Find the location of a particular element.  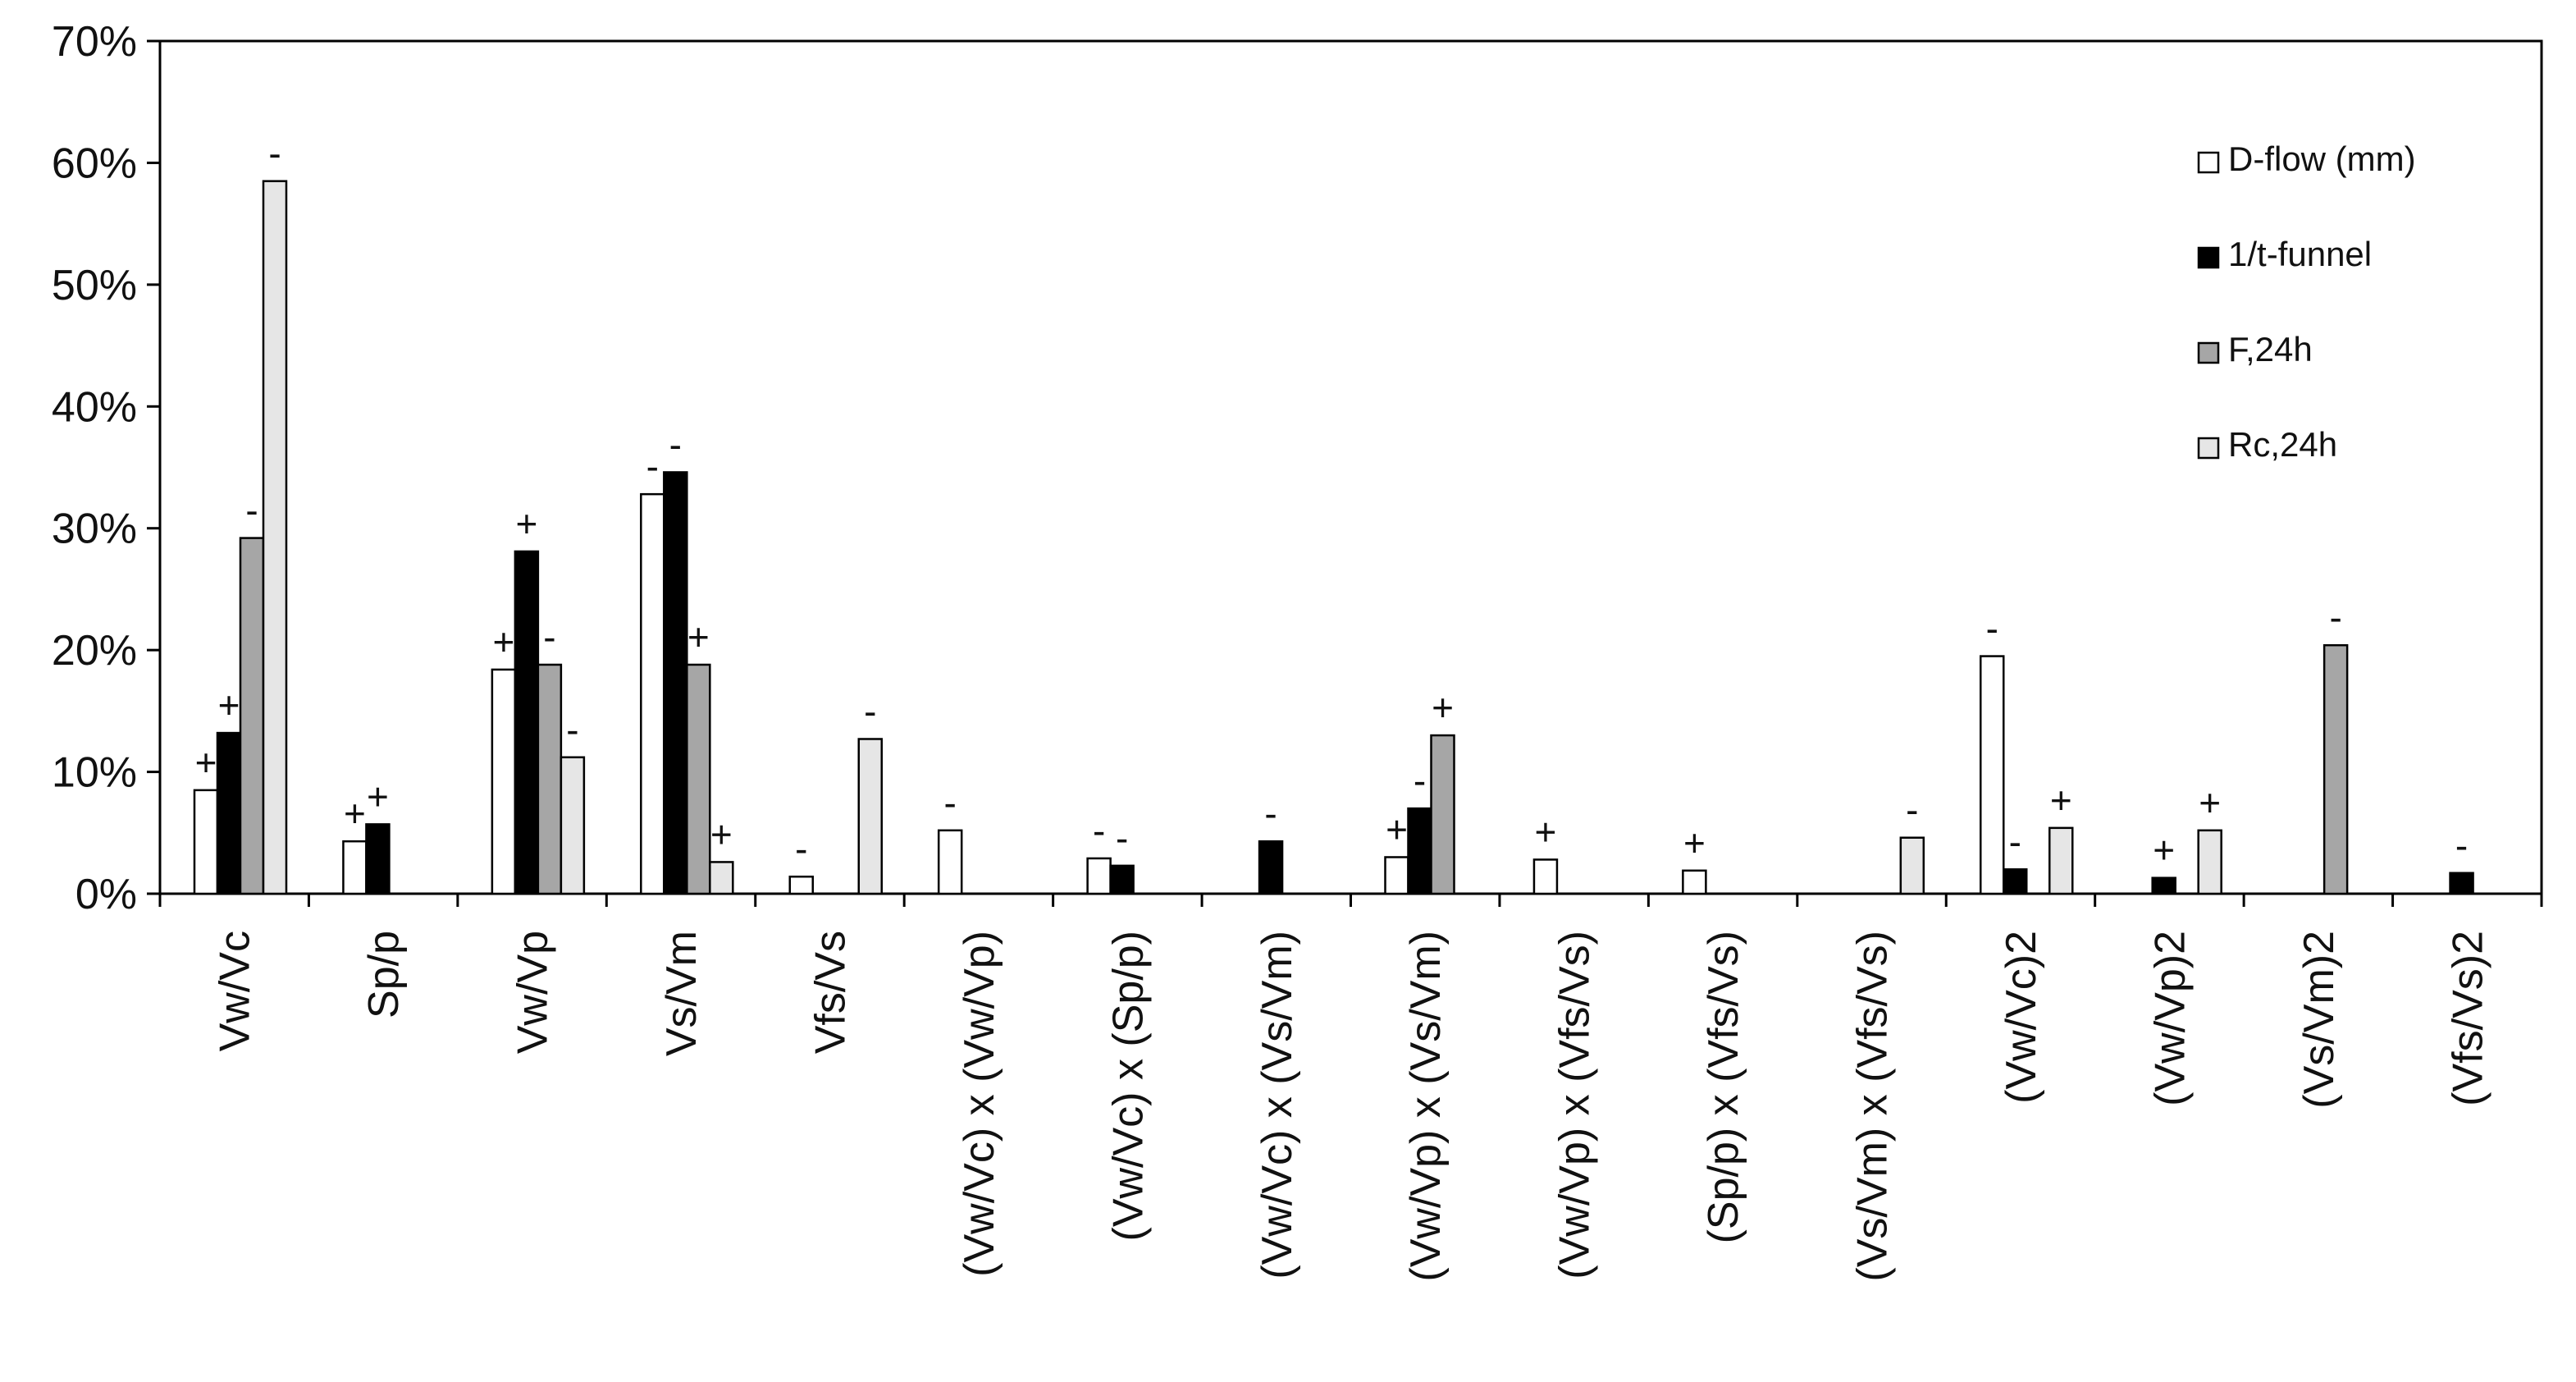

x-category-label: (Vw/Vp)2 is located at coordinates (2170, 1018).